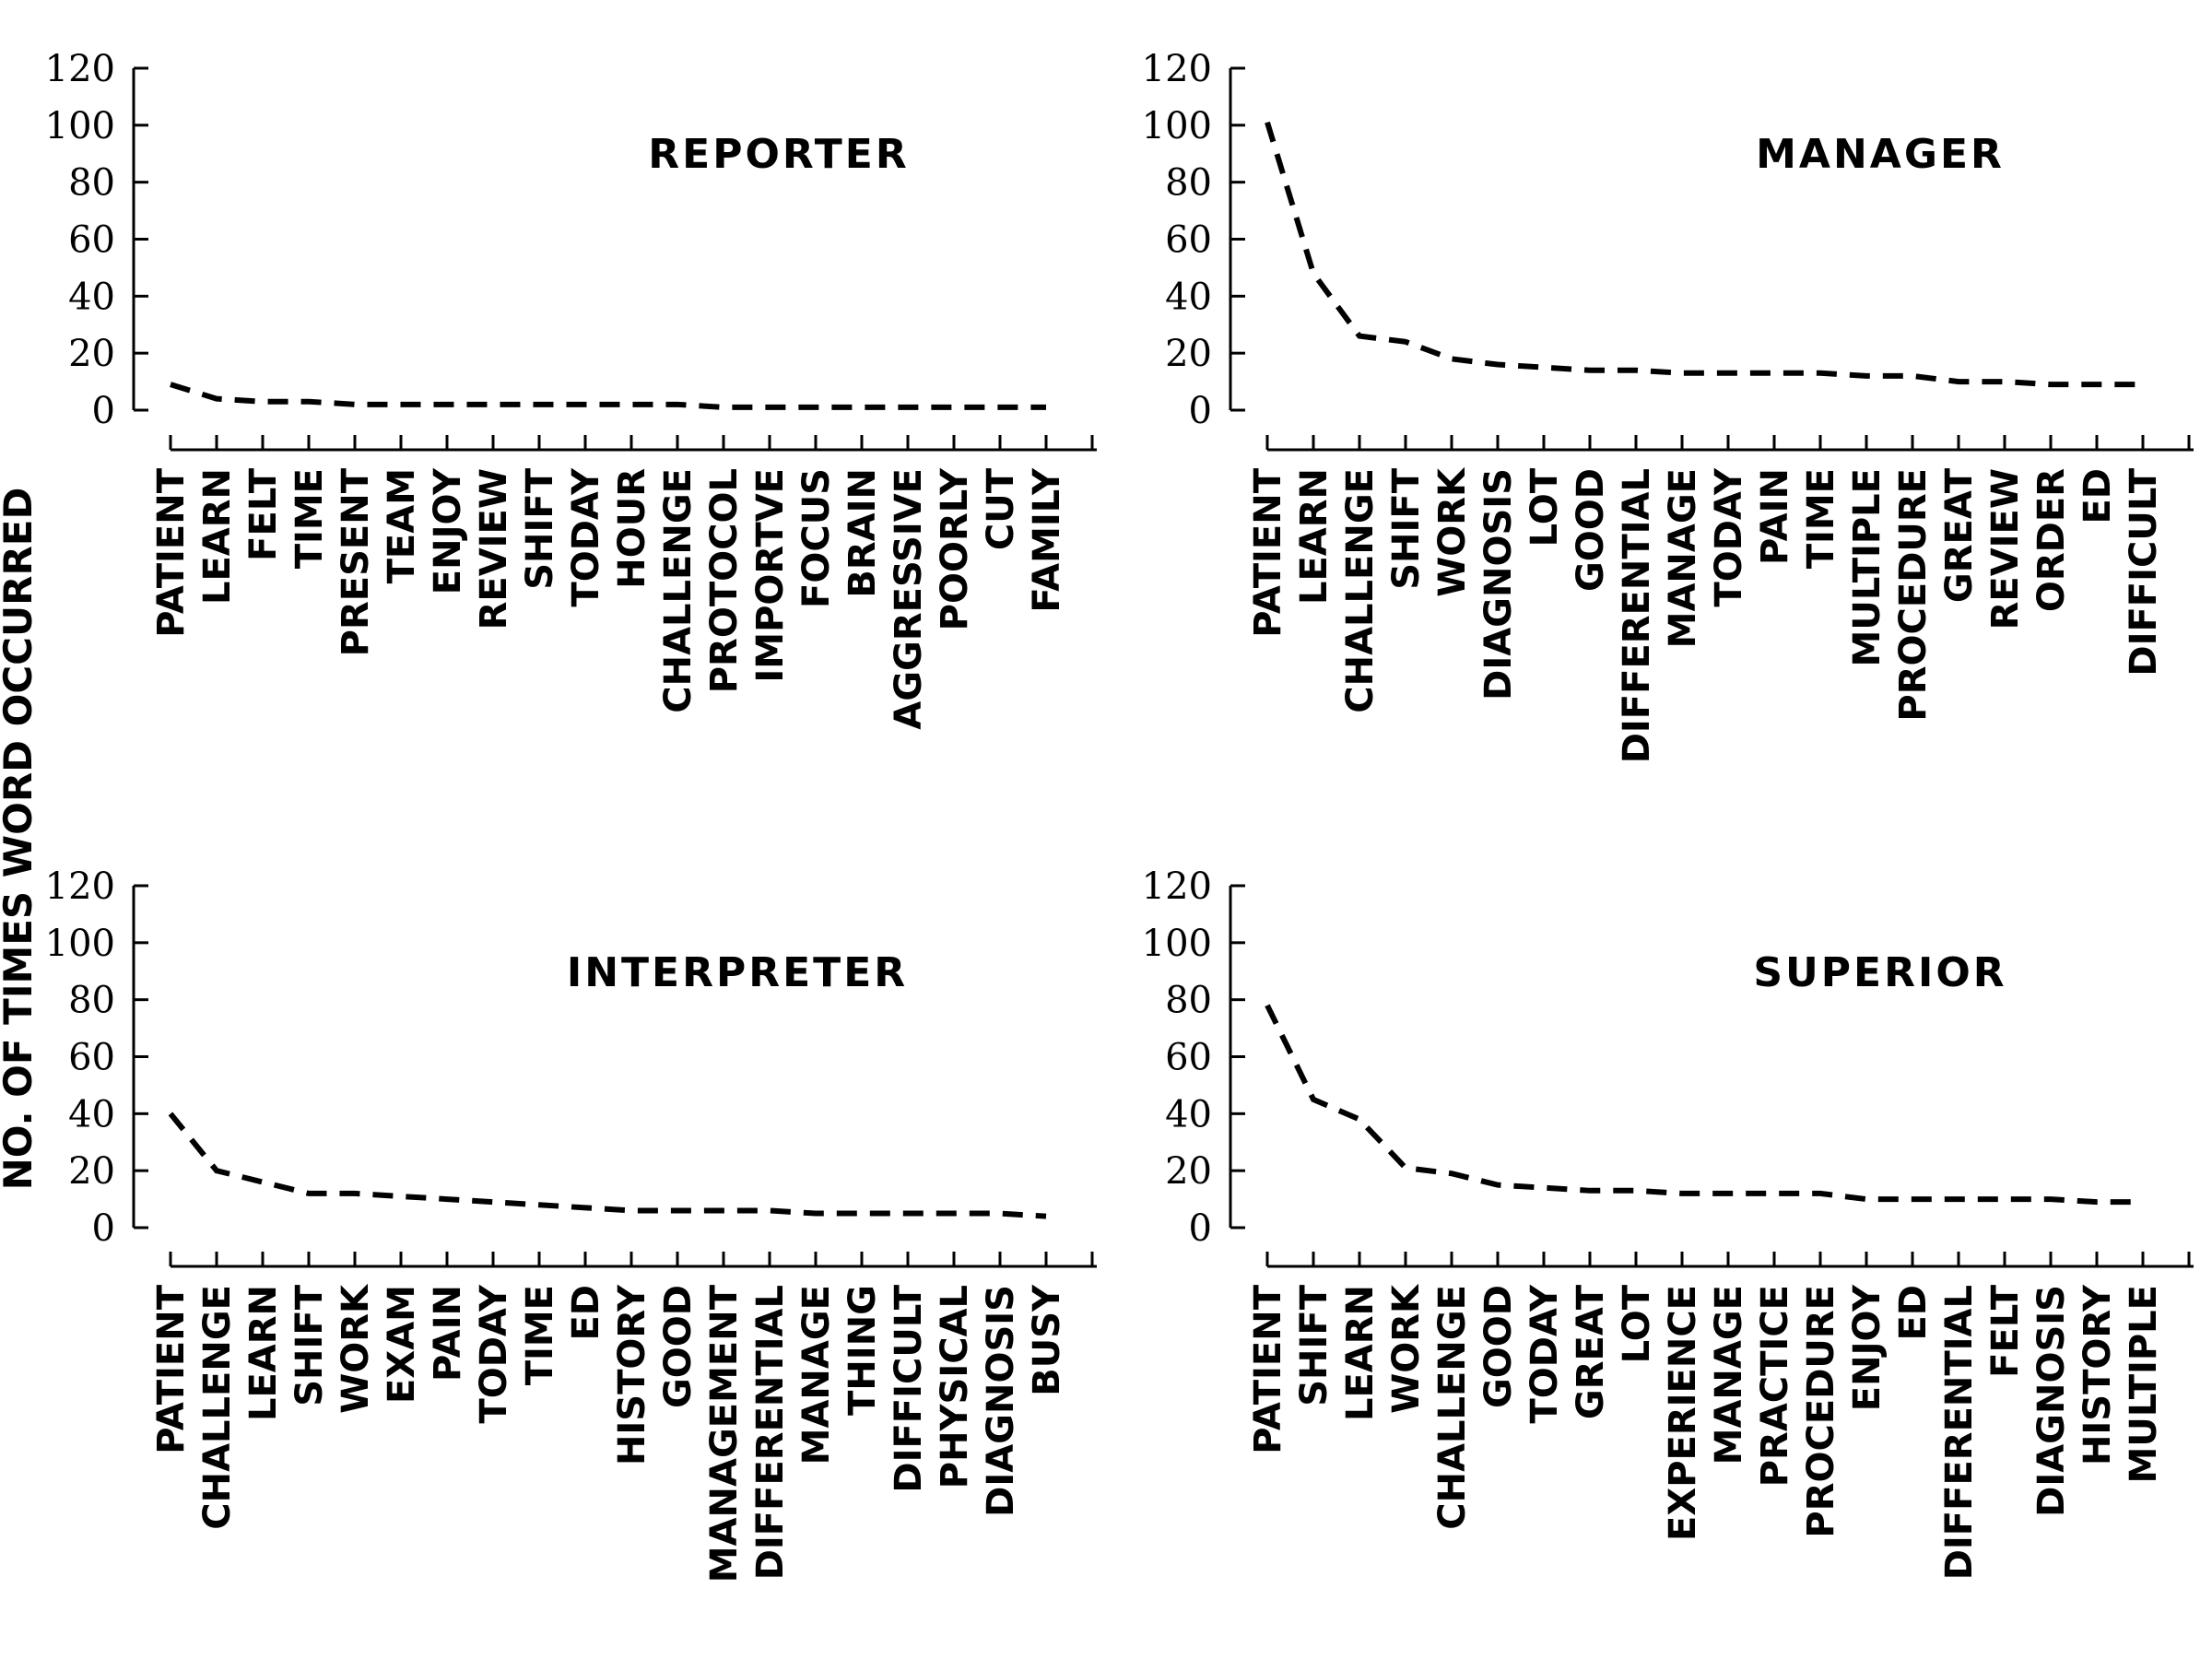  I want to click on panel-title: INTERPRETER, so click(737, 972).